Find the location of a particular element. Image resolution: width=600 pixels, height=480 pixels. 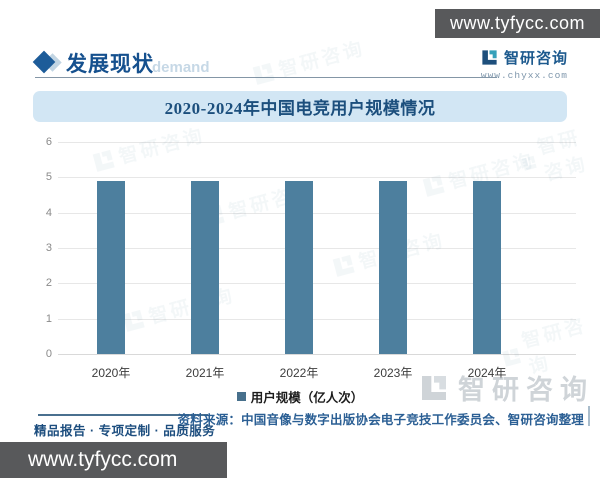

y-tick-label-0: 0 is located at coordinates (48, 354).